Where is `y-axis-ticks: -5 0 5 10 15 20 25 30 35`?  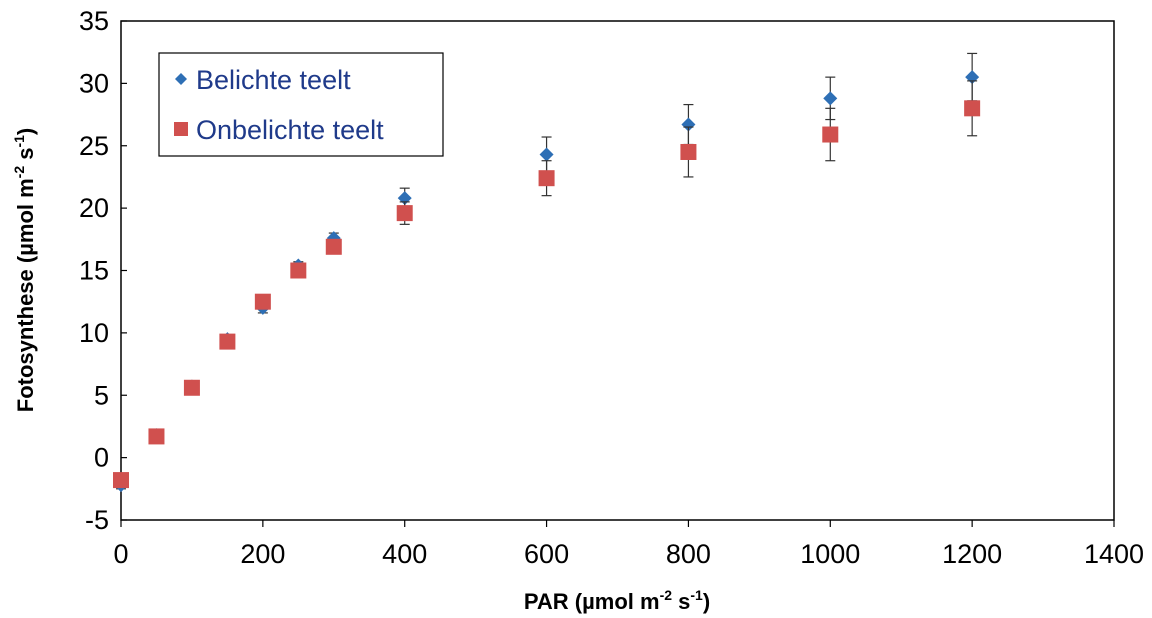
y-axis-ticks: -5 0 5 10 15 20 25 30 35 is located at coordinates (103, 270).